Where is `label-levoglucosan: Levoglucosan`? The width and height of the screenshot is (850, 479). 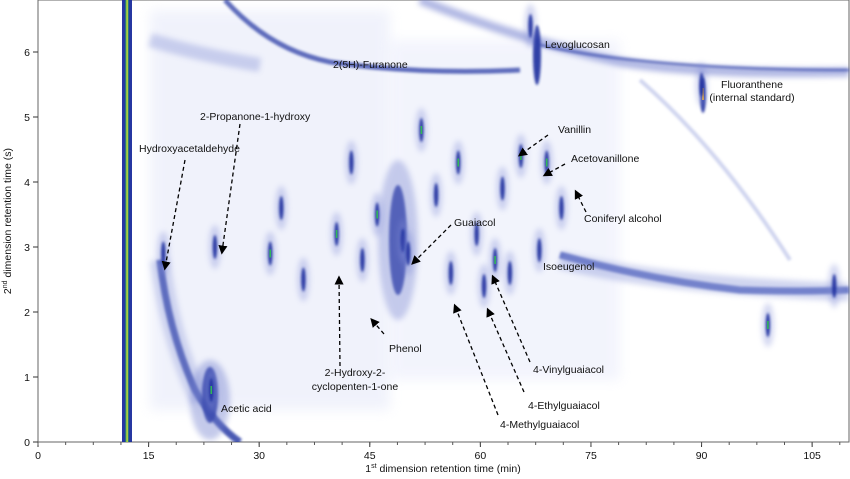
label-levoglucosan: Levoglucosan is located at coordinates (577, 45).